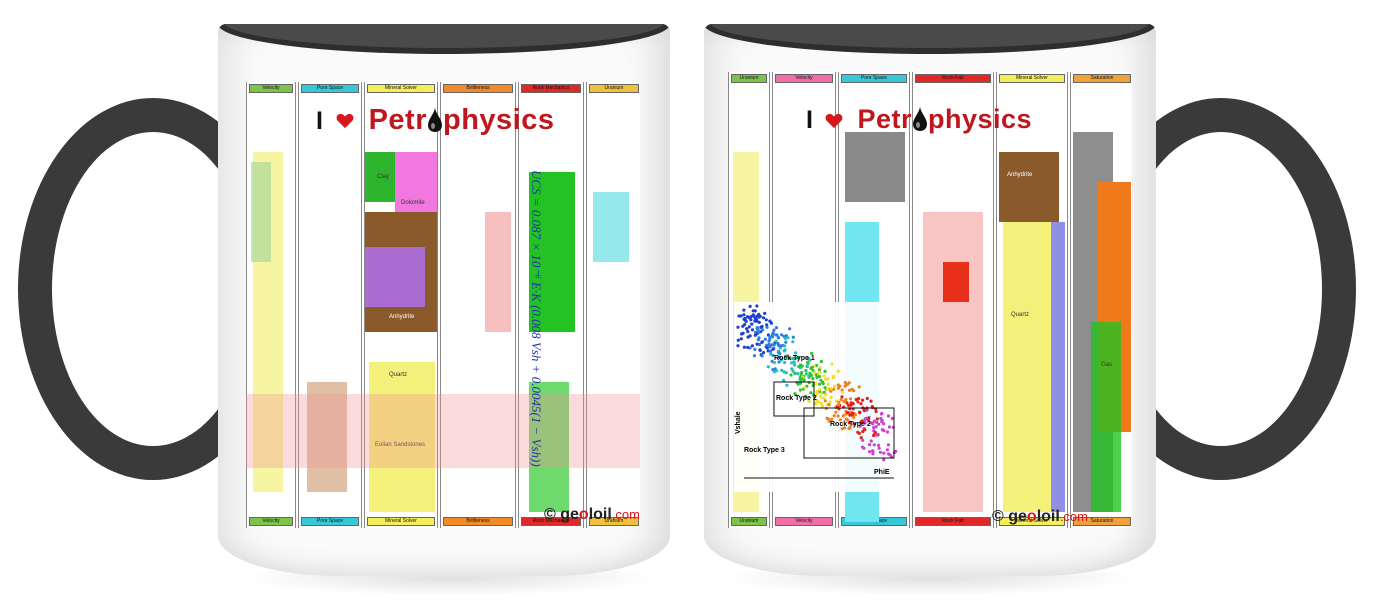  What do you see at coordinates (397, 120) in the screenshot?
I see `left-logo-name: Petr` at bounding box center [397, 120].